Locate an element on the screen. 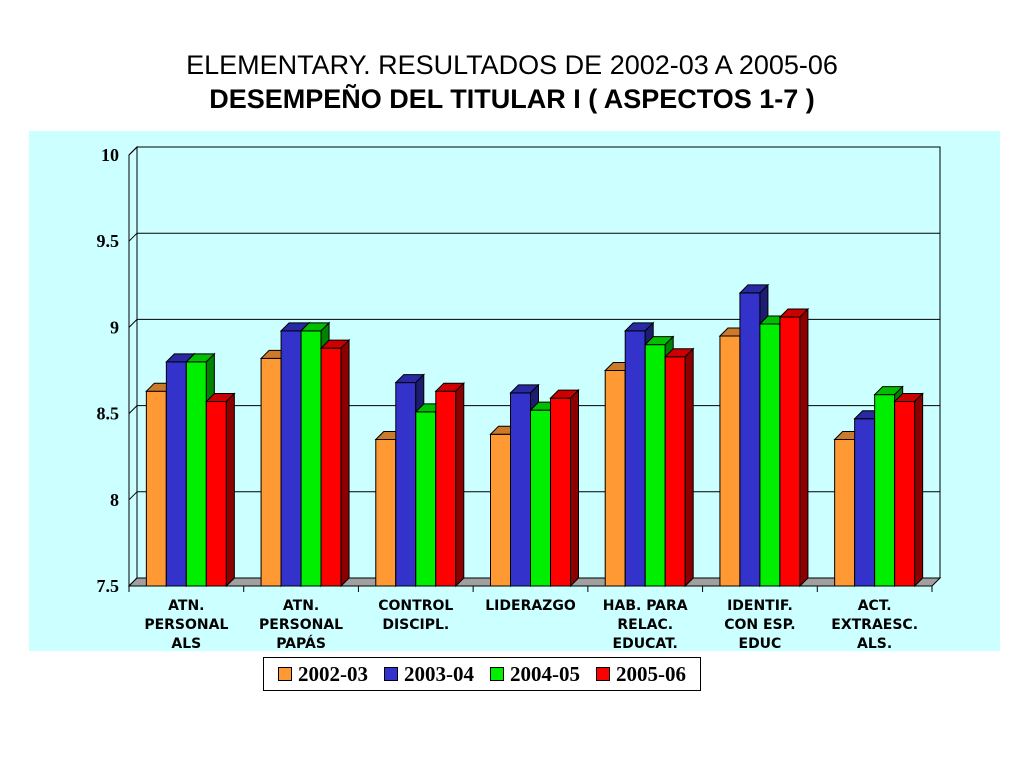 The height and width of the screenshot is (768, 1024). y-tick-label: 9 is located at coordinates (114, 327).